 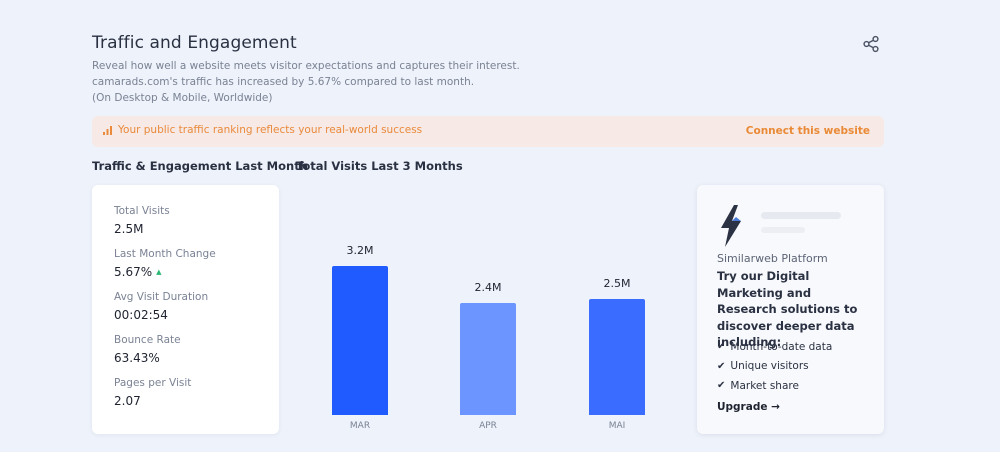 I want to click on stat-label: Total Visits, so click(x=142, y=211).